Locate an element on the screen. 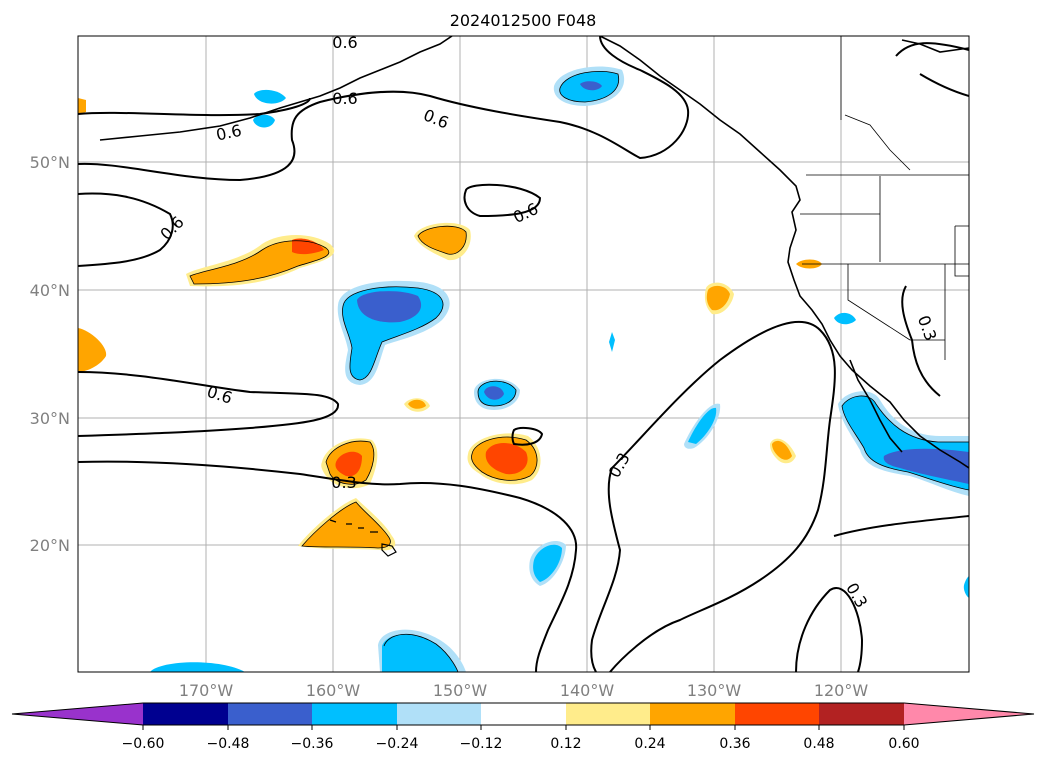 The image size is (1047, 765). contour-small-closed is located at coordinates (527, 436).